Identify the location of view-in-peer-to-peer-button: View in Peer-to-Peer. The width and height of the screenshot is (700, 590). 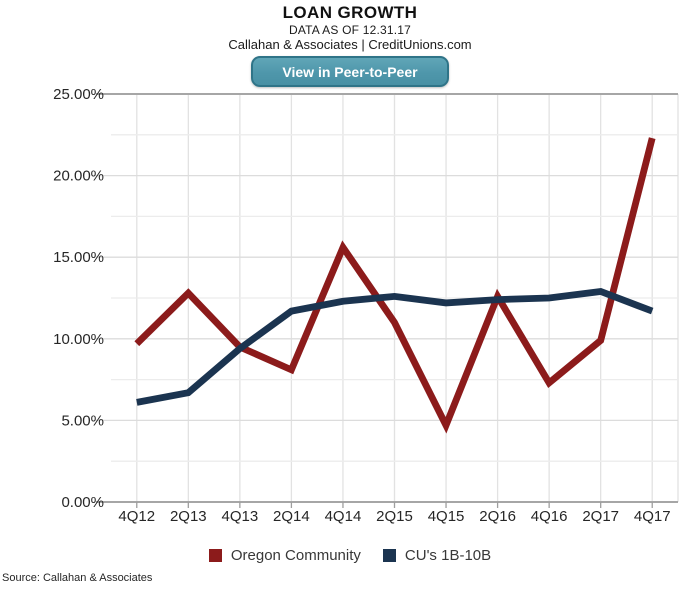
(350, 71).